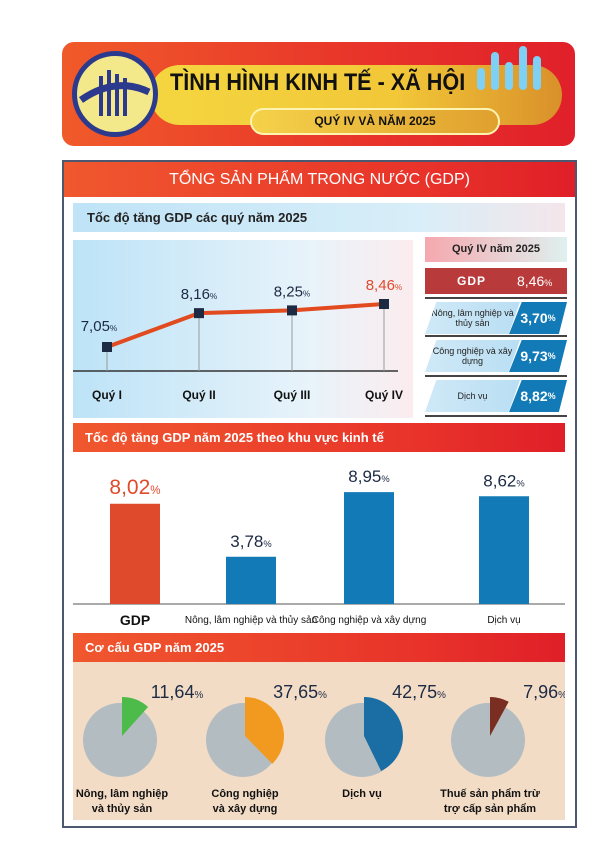 The image size is (600, 848). Describe the element at coordinates (292, 291) in the screenshot. I see `data-label: 8,25%` at that location.